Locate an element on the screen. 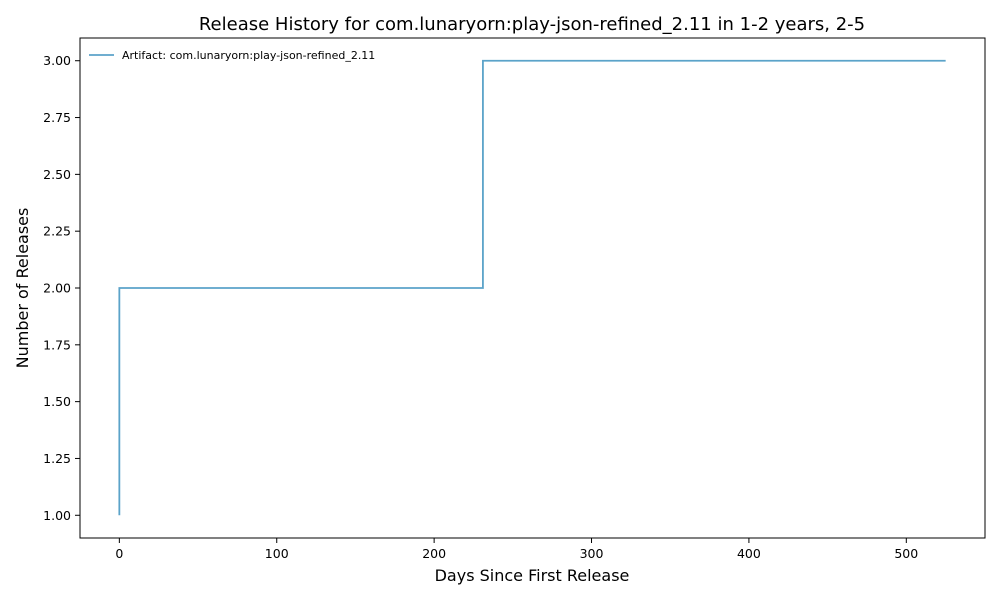 The height and width of the screenshot is (600, 1000). y-axis: 1.00 1.25 1.50 1.75 2.00 2.25 2.50 2.75 3.00 is located at coordinates (61, 288).